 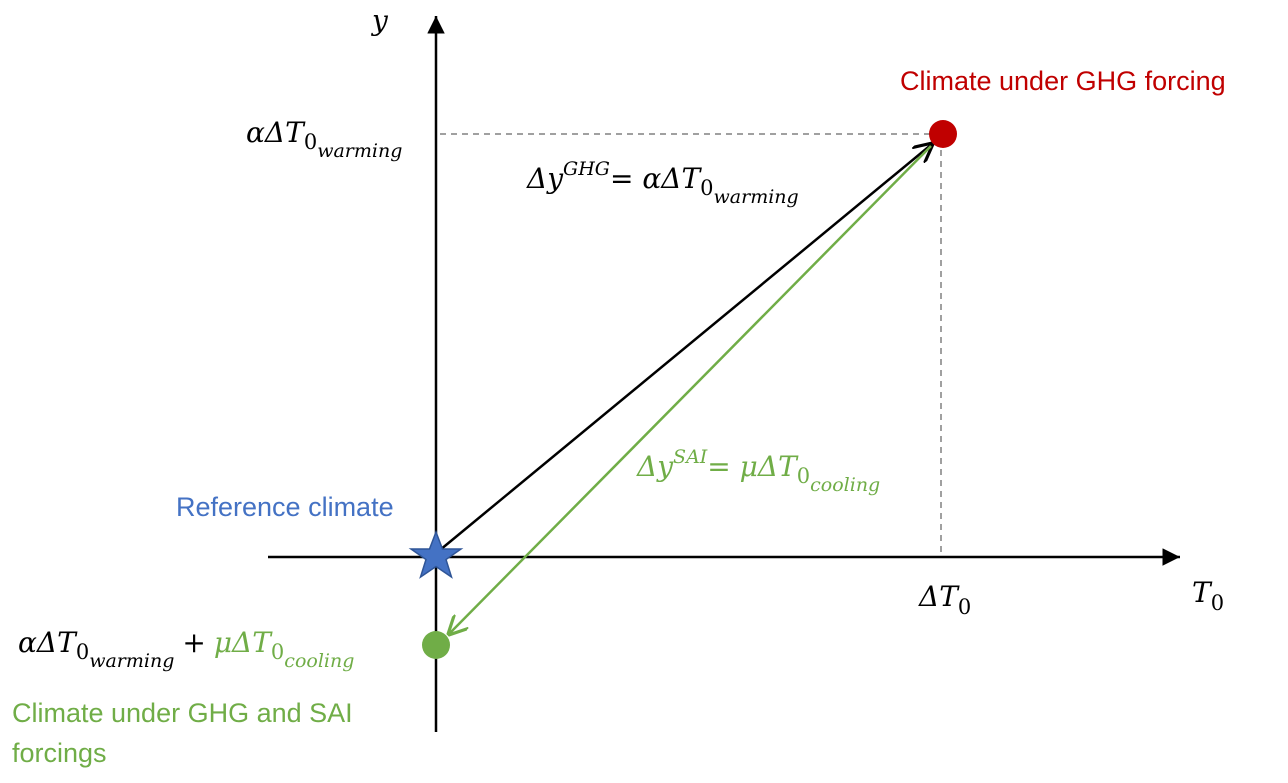 I want to click on ghg-sai-point, so click(x=436, y=645).